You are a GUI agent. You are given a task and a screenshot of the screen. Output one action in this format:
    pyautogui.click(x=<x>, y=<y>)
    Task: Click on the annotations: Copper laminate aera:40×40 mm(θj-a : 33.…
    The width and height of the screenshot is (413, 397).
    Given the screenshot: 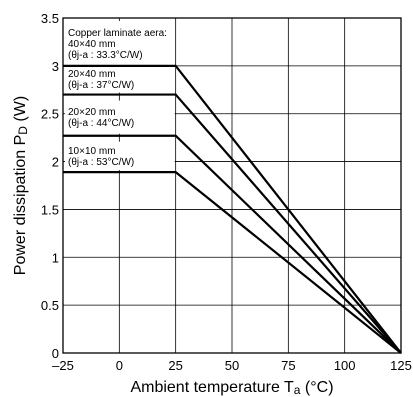 What is the action you would take?
    pyautogui.click(x=120, y=96)
    